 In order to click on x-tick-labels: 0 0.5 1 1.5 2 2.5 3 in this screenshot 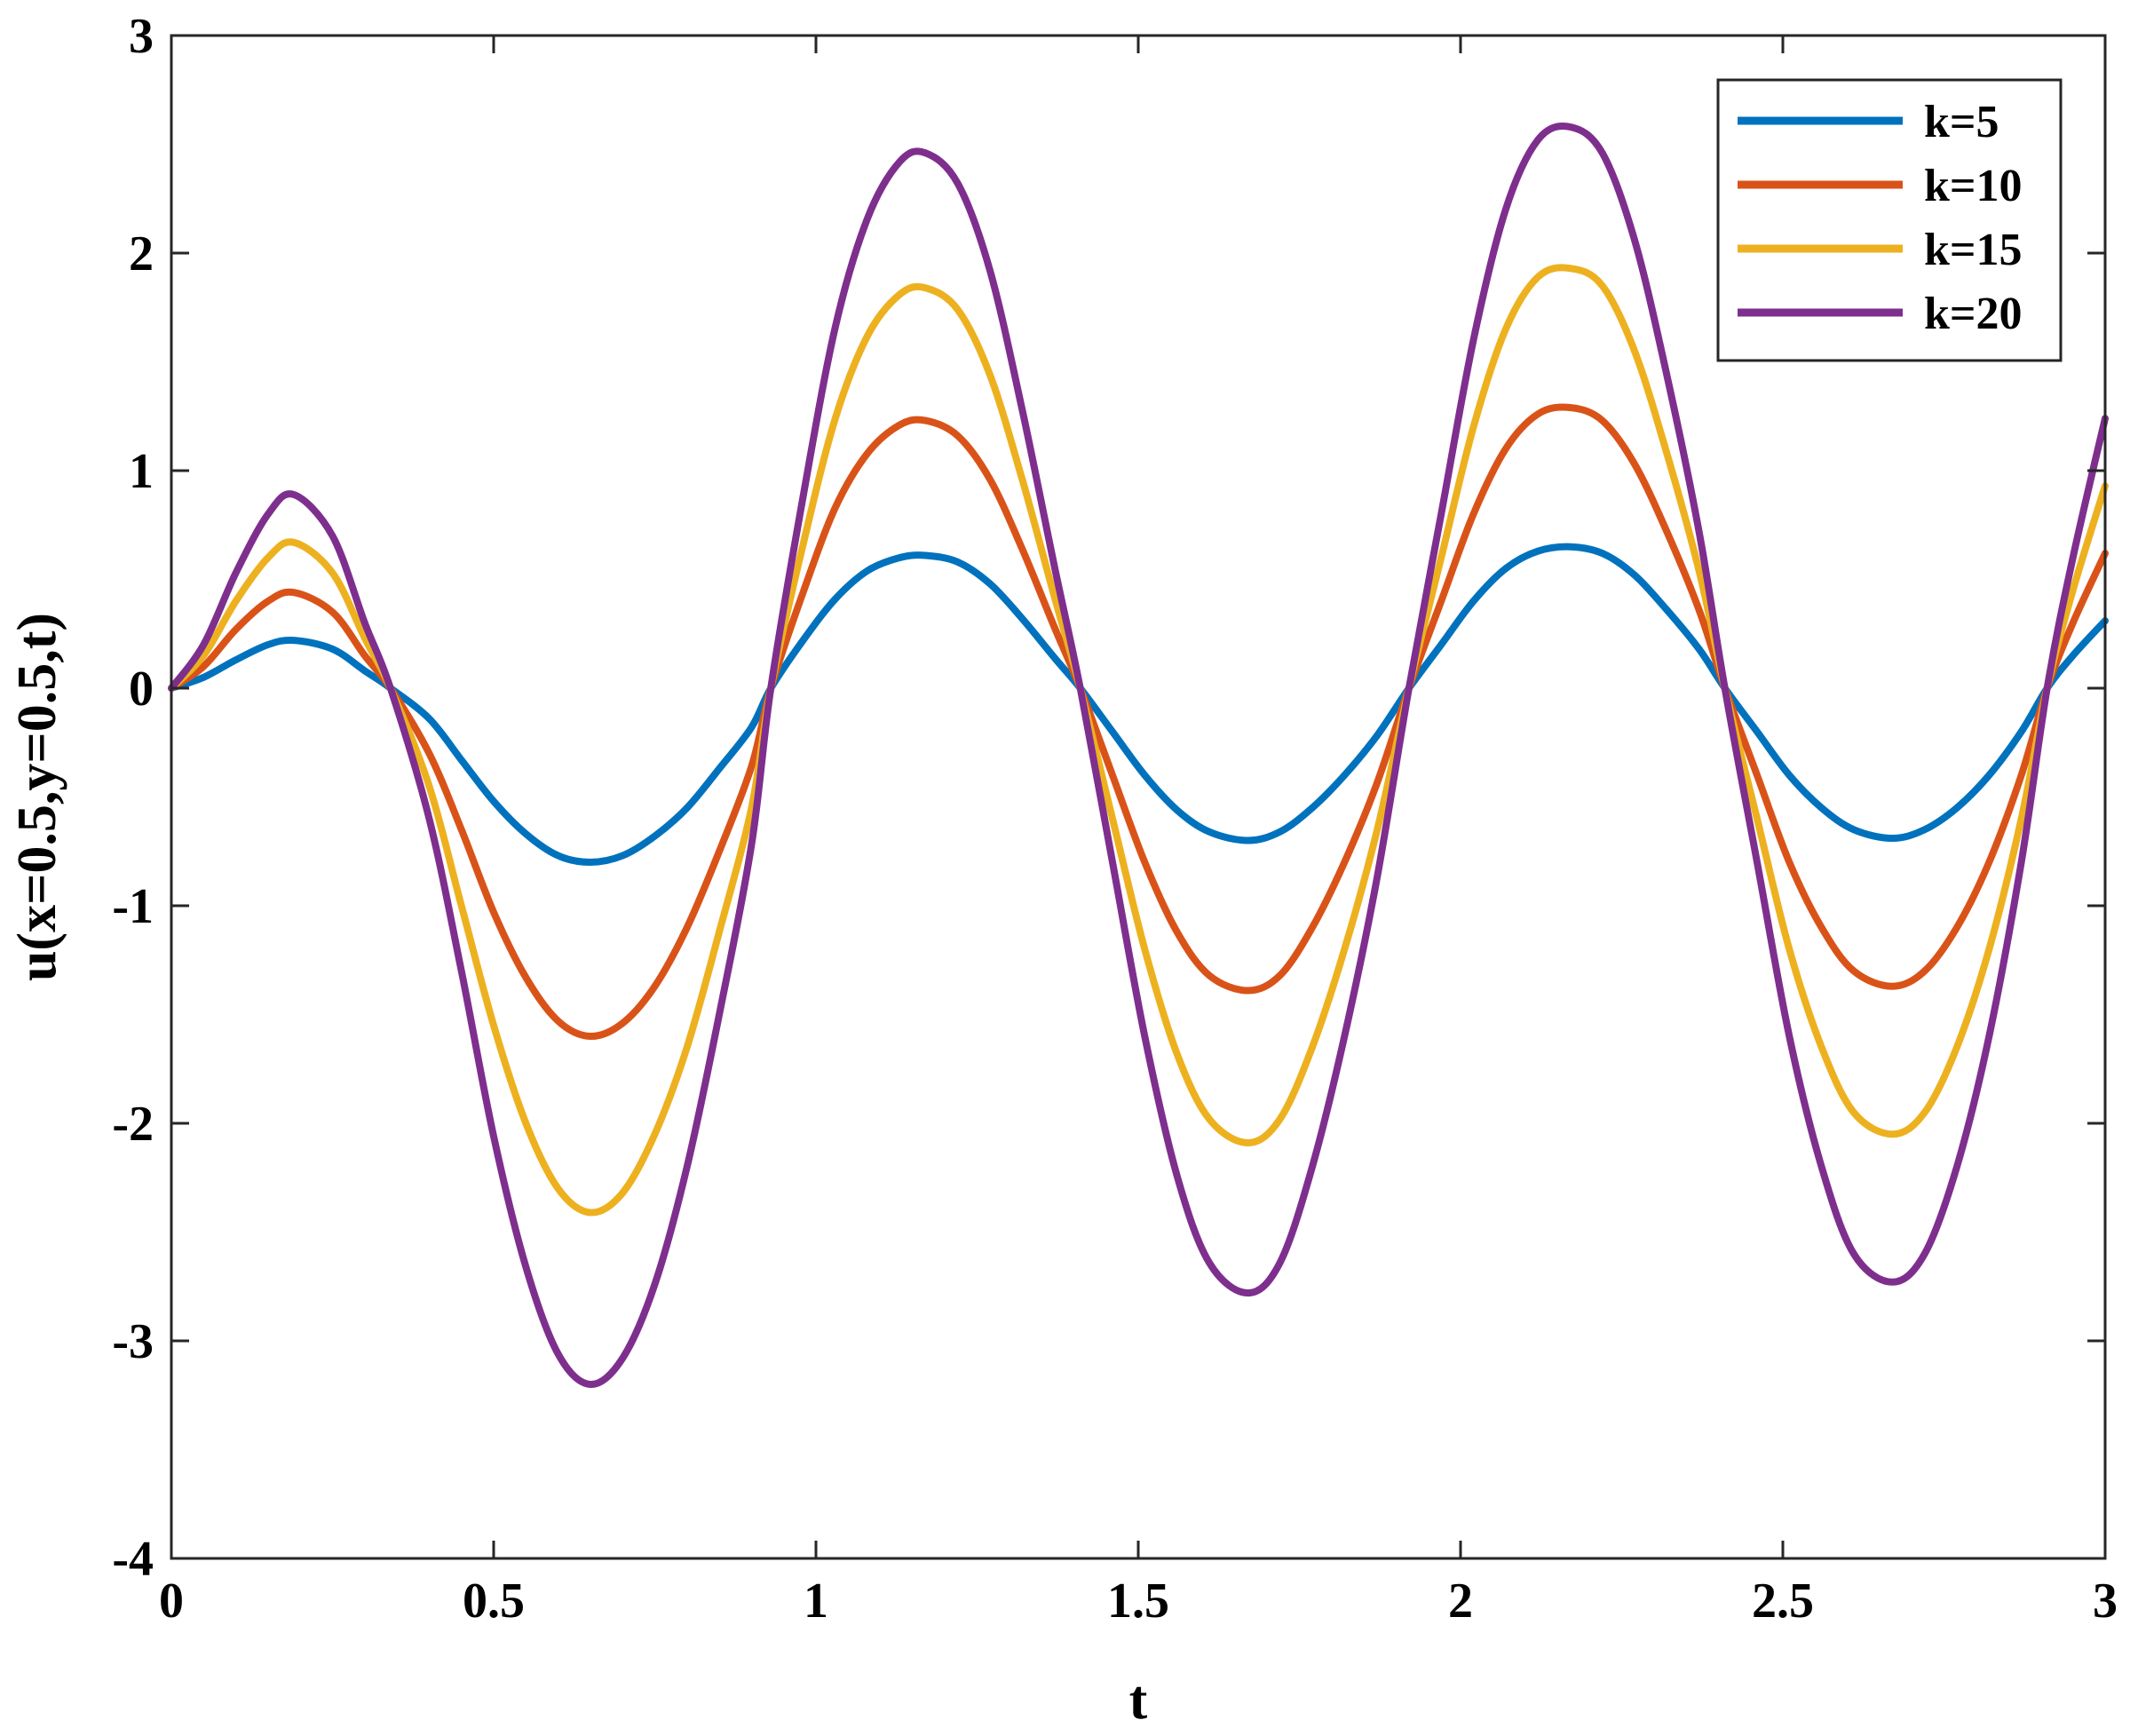, I will do `click(1138, 1601)`.